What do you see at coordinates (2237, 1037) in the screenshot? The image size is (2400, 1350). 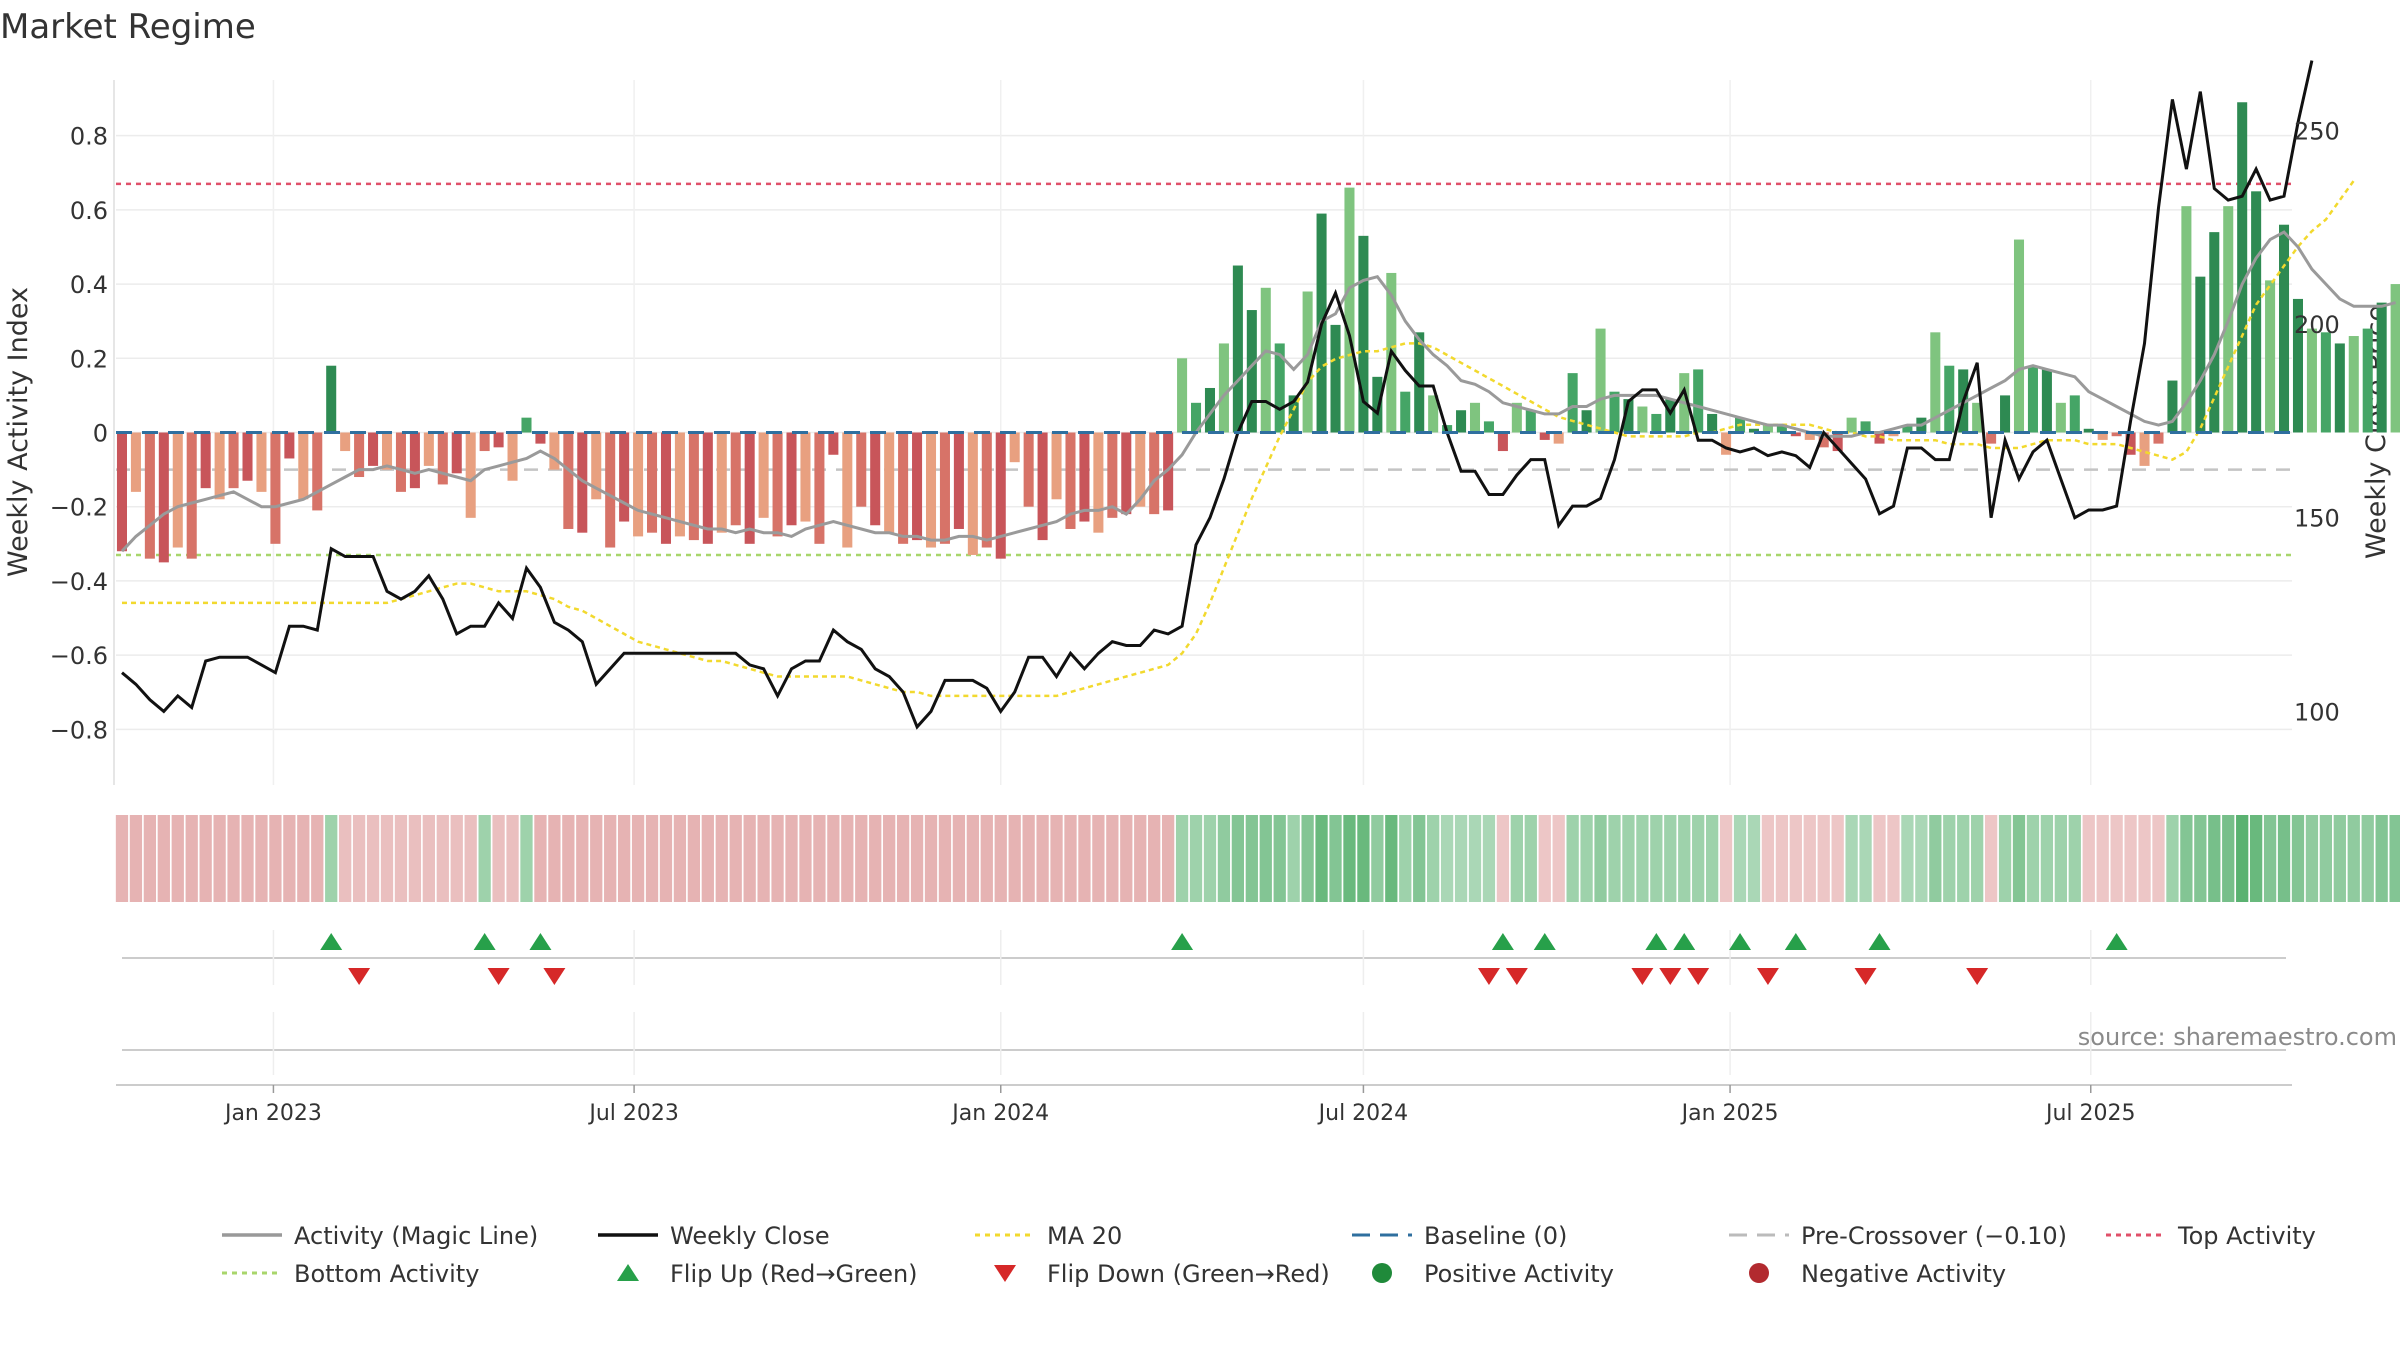 I see `source-credit: source: sharemaestro.com` at bounding box center [2237, 1037].